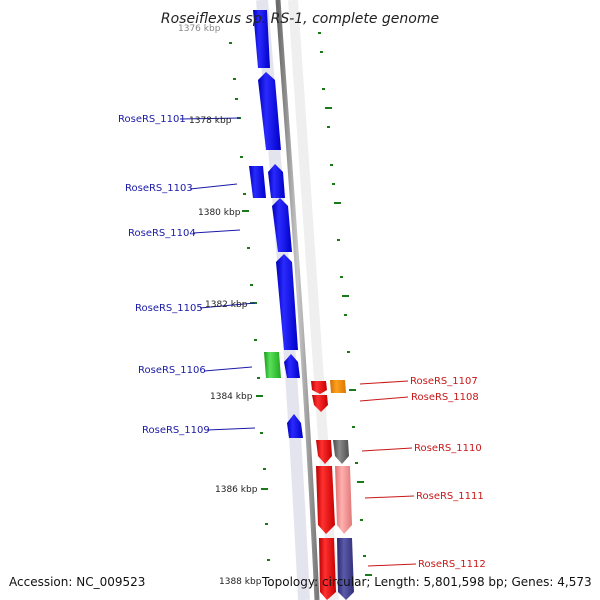 The image size is (600, 600). I want to click on accession-text: Accession: NC_009523, so click(77, 582).